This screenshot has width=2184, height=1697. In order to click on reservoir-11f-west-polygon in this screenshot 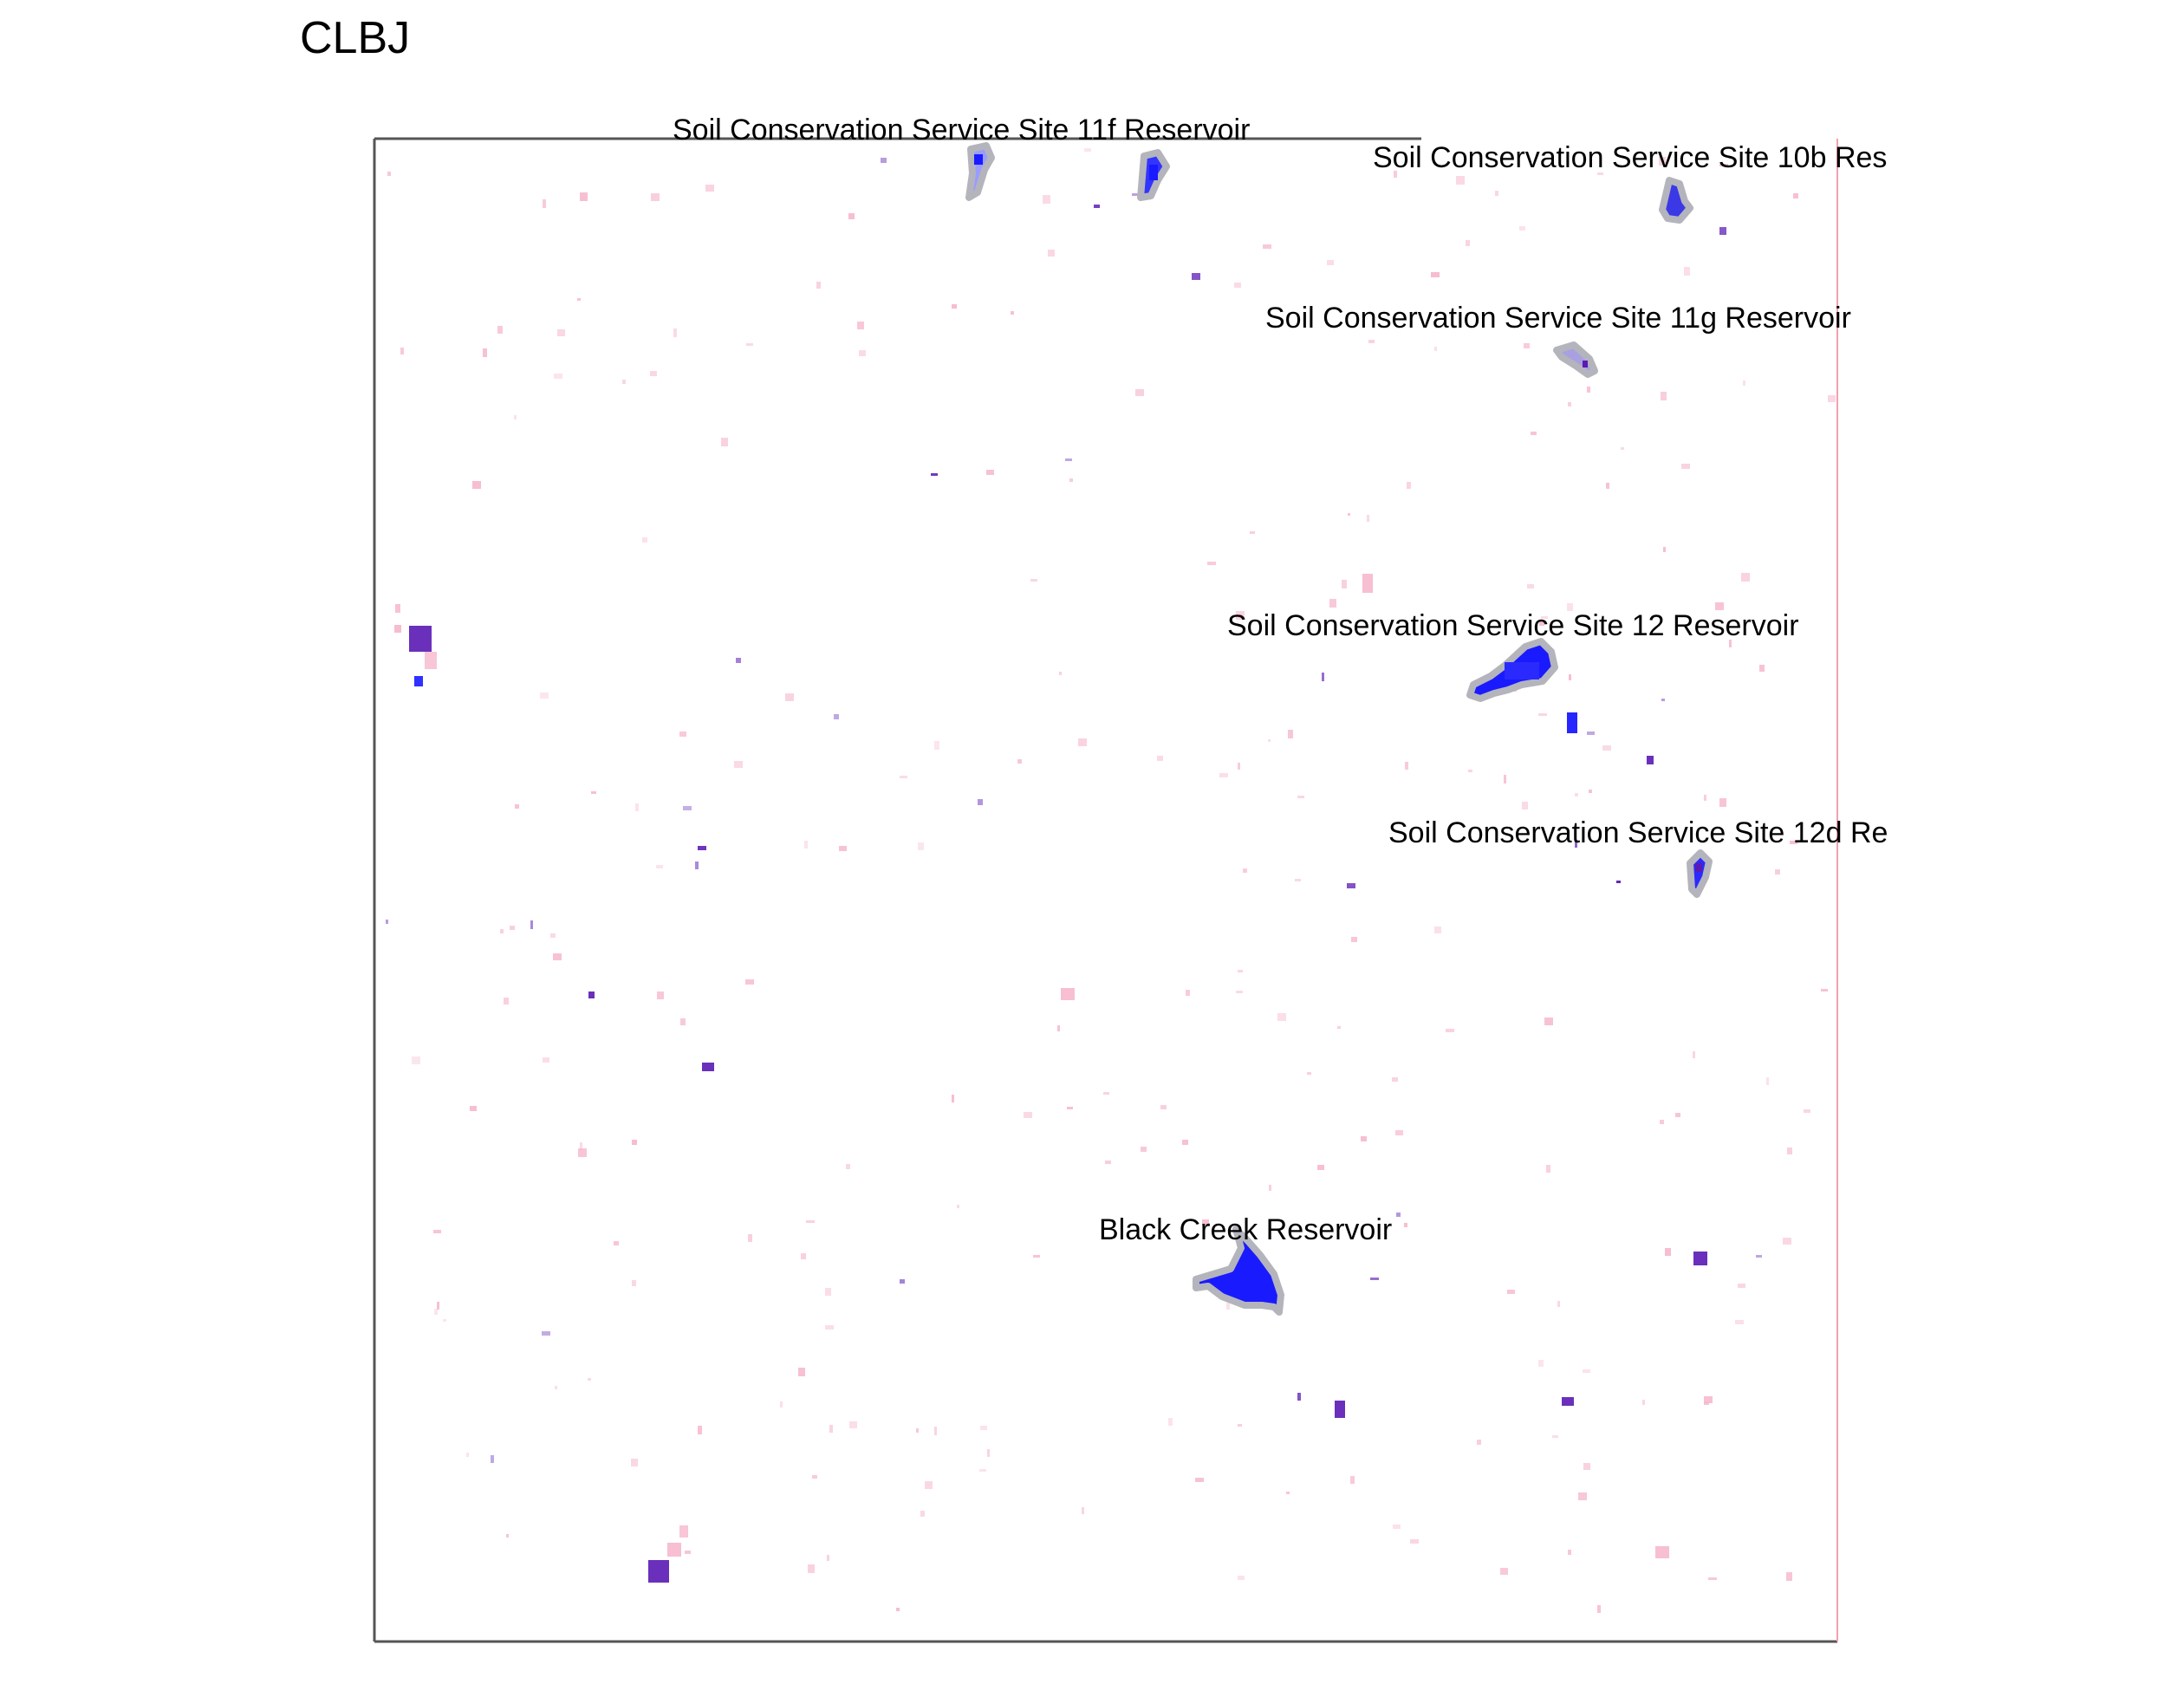, I will do `click(980, 171)`.